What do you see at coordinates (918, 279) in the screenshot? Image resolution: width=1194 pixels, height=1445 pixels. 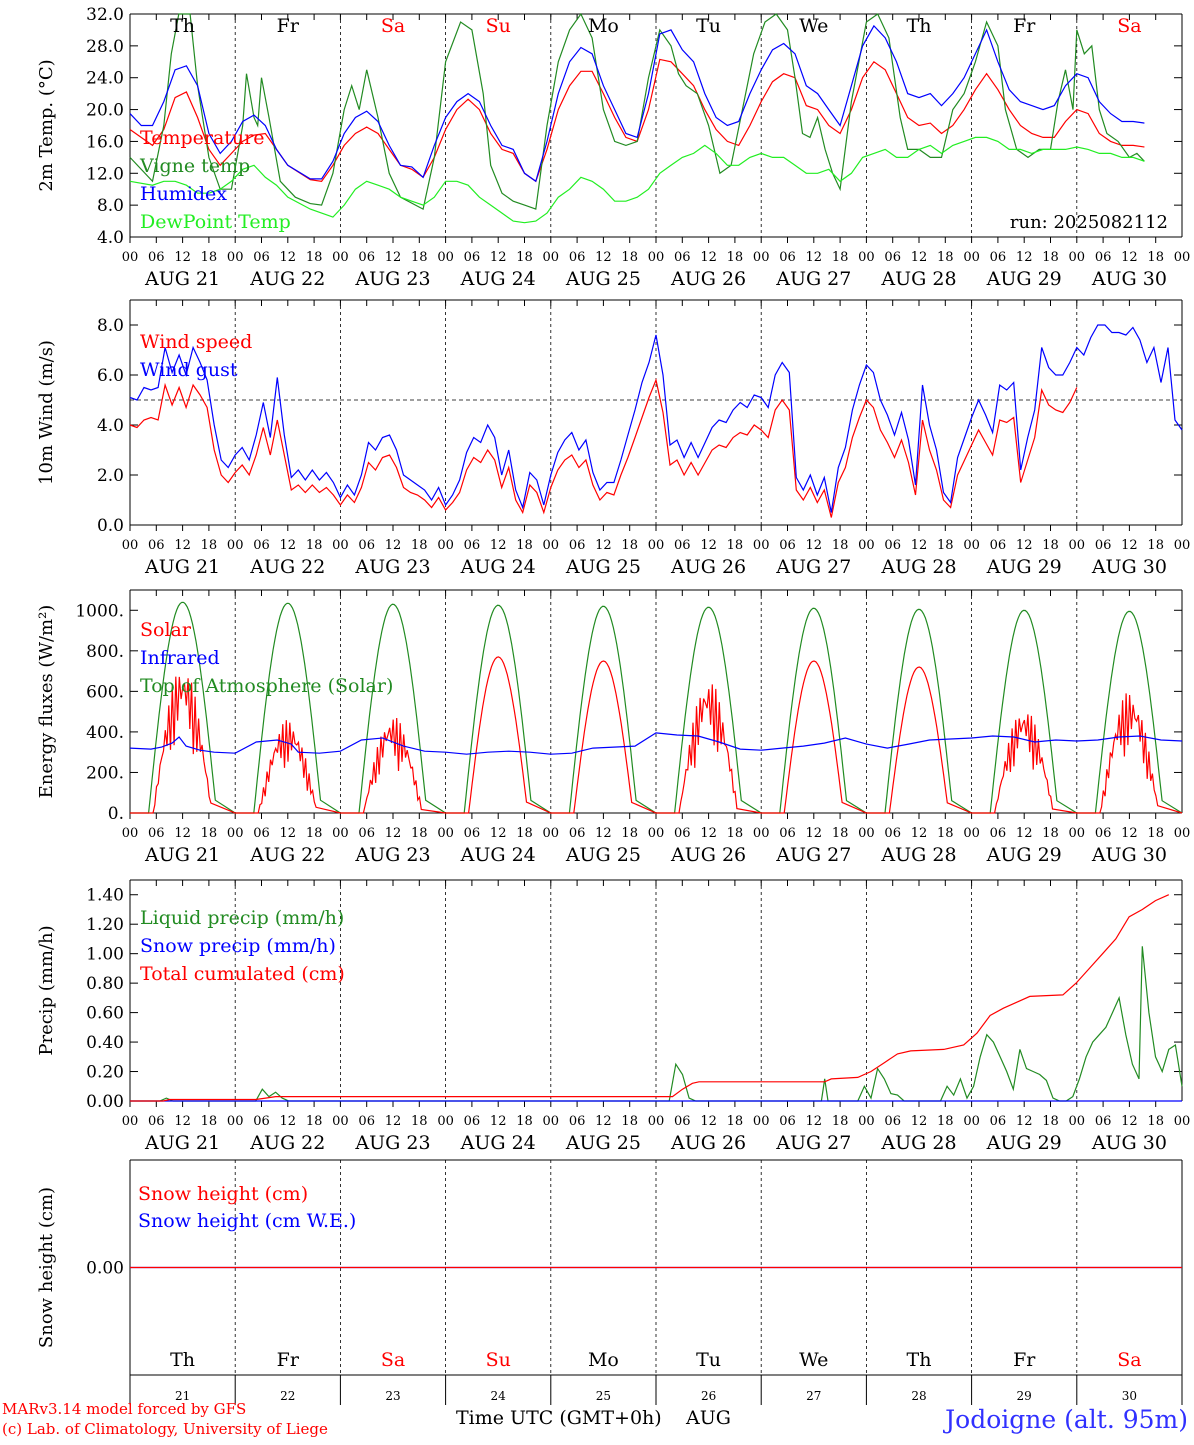 I see `date-label: AUG 28` at bounding box center [918, 279].